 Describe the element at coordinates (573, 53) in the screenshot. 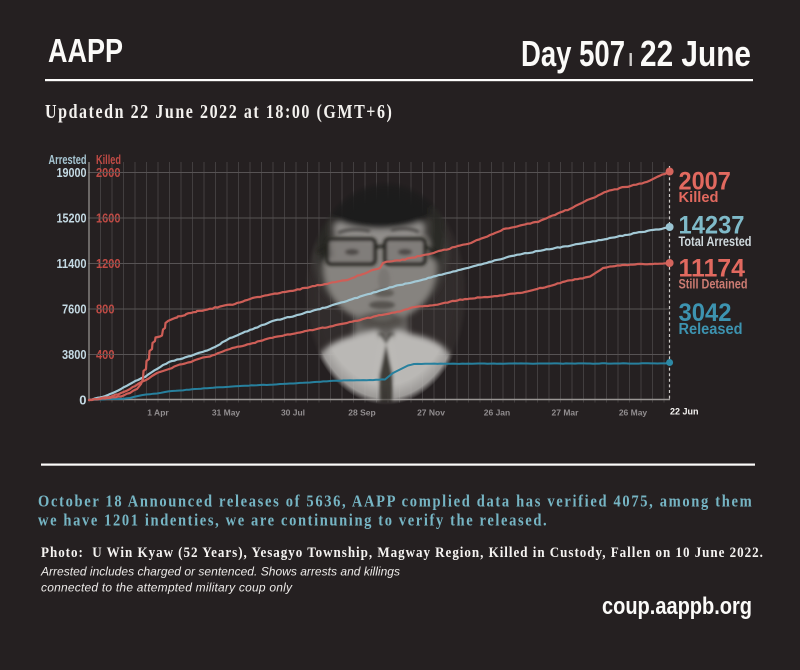

I see `svg-text: Day 507` at that location.